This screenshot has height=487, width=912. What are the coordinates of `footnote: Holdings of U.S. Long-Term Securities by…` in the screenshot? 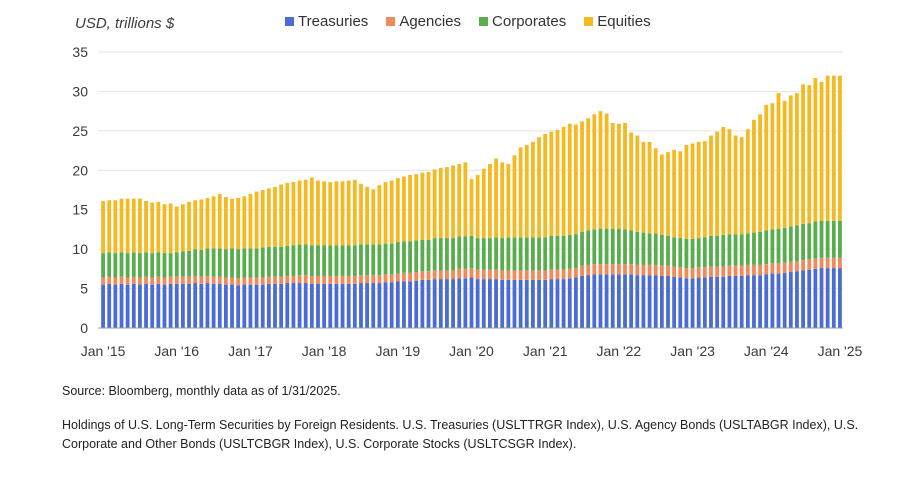 It's located at (460, 434).